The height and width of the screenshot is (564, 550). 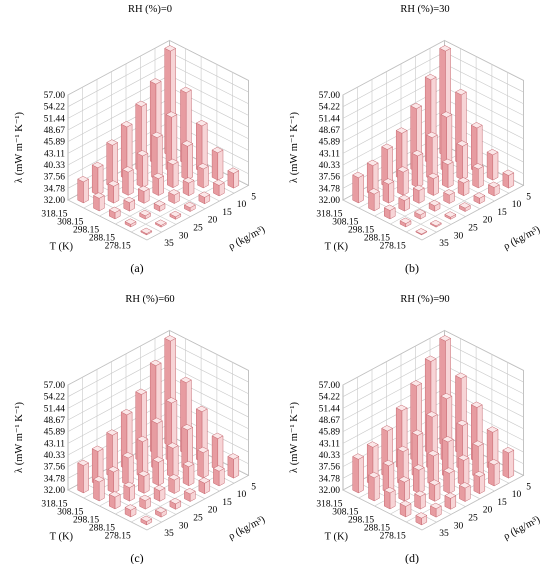 What do you see at coordinates (433, 358) in the screenshot?
I see `z-gridline` at bounding box center [433, 358].